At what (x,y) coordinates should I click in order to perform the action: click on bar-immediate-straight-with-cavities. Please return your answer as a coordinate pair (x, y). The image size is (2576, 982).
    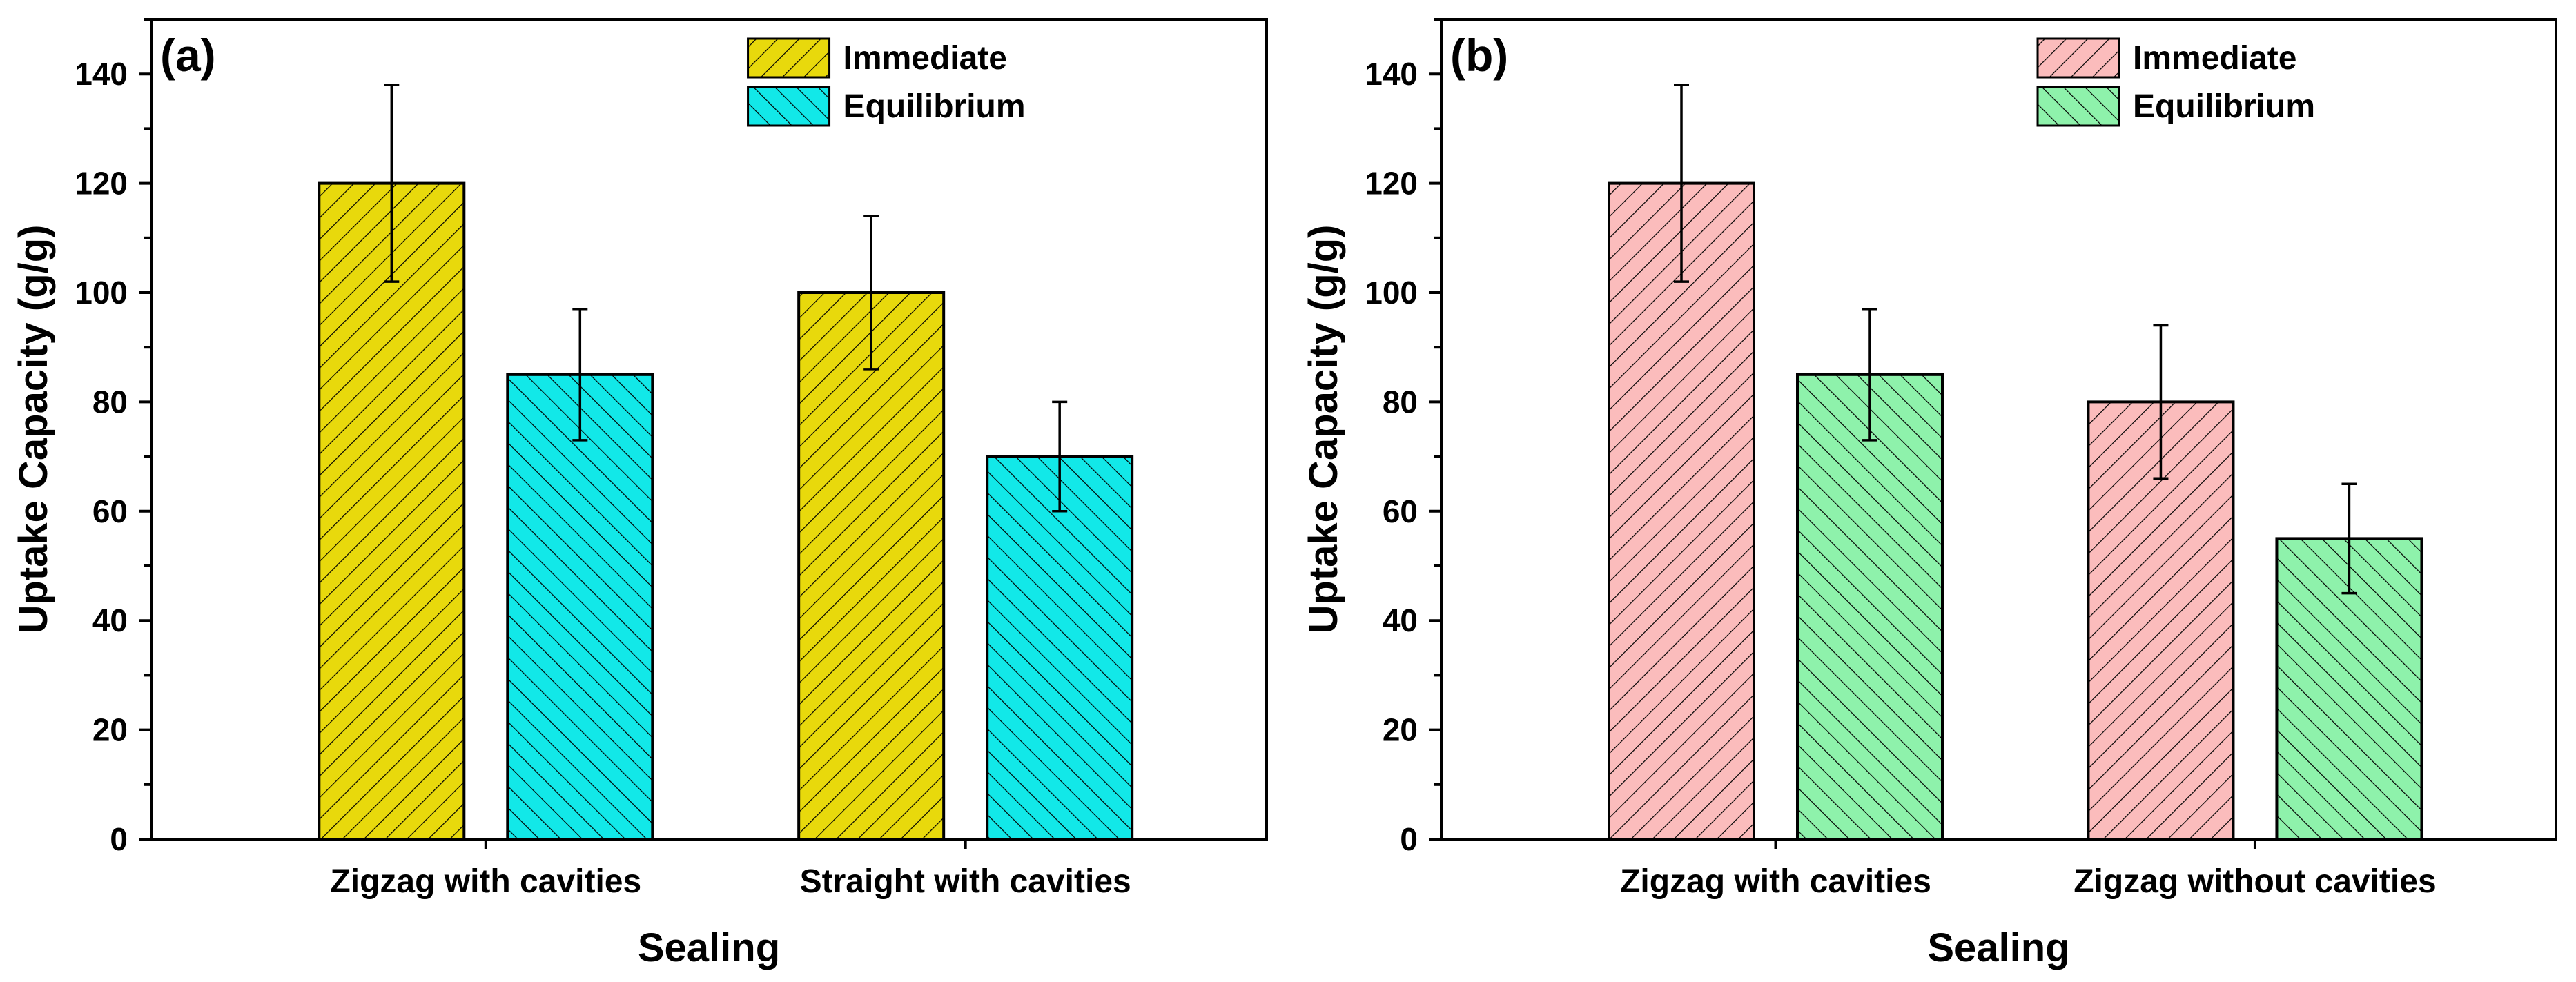
    Looking at the image, I should click on (871, 566).